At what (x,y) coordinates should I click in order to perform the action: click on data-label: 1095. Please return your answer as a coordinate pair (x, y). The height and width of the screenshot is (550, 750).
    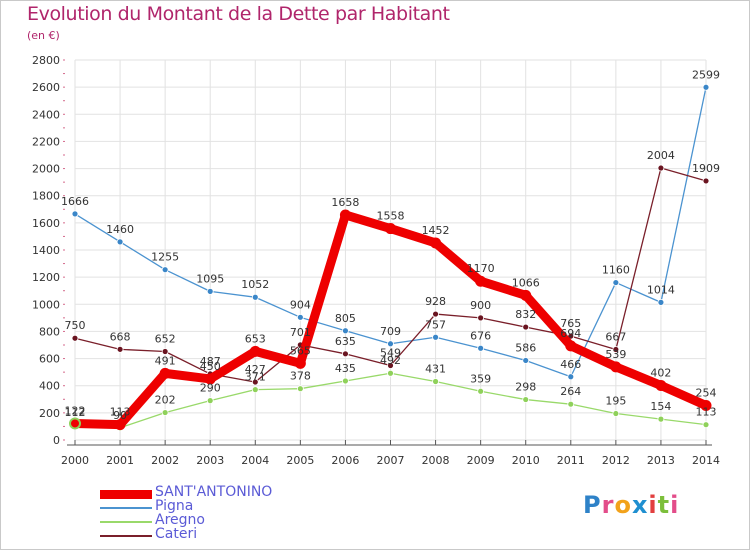
    Looking at the image, I should click on (210, 278).